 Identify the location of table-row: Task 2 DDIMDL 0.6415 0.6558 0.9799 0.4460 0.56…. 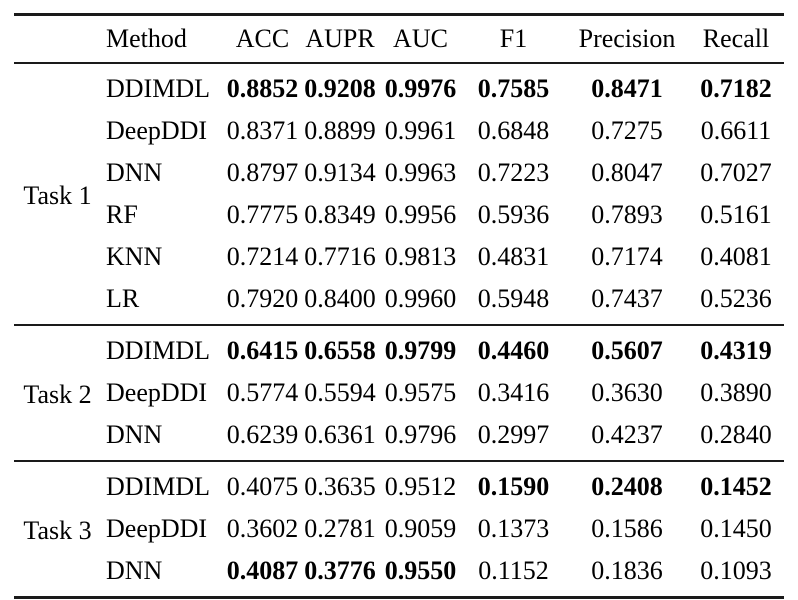
(399, 366).